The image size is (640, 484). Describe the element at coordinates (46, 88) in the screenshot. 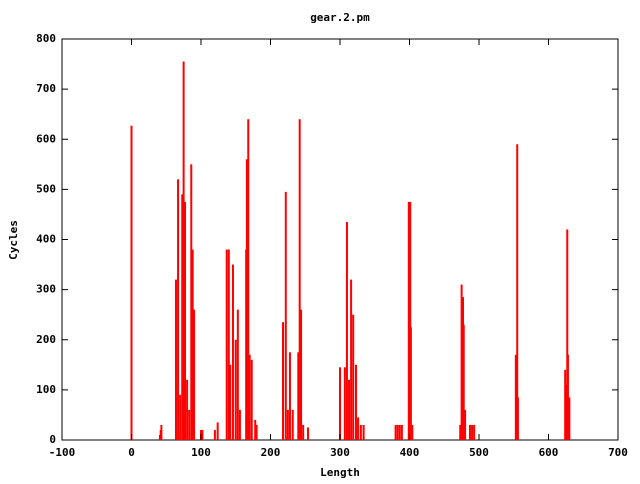

I see `y-tick-label: 700` at that location.